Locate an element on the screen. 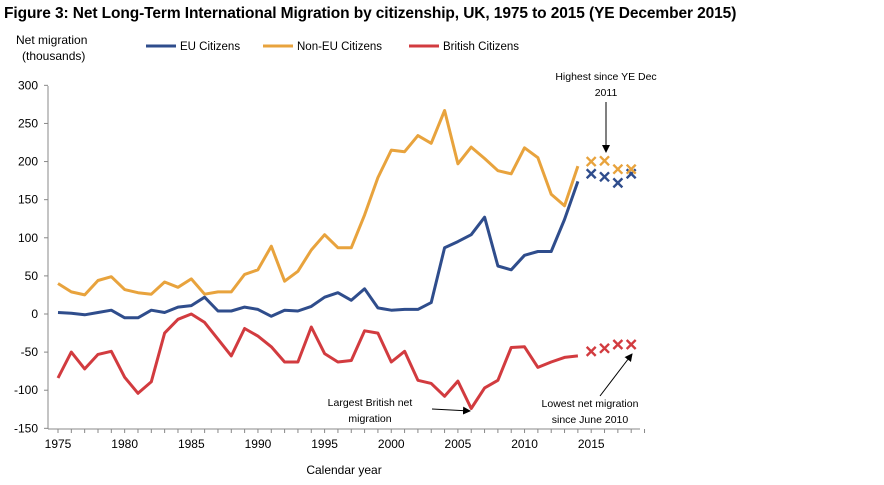 Image resolution: width=884 pixels, height=485 pixels. annotation-largest-line-1: Largest British net is located at coordinates (370, 403).